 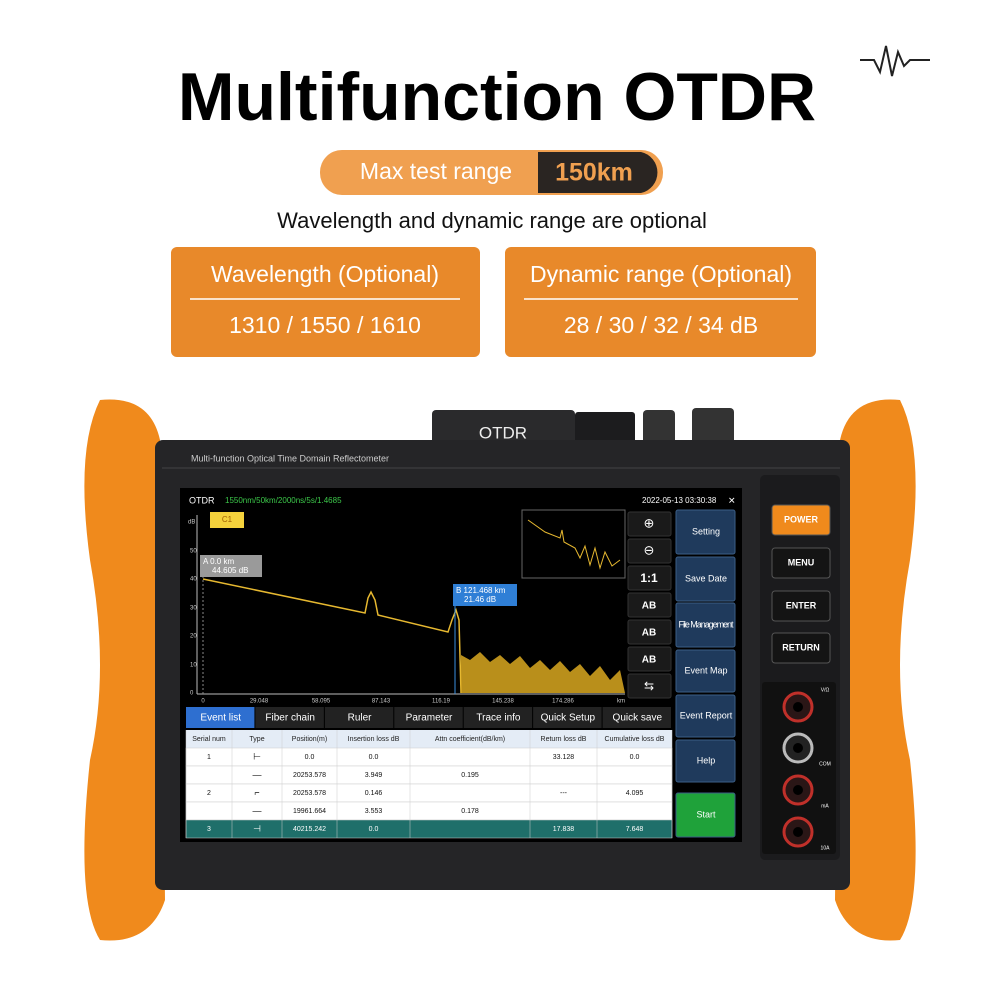 I want to click on table-cell: 7.648, so click(x=635, y=829).